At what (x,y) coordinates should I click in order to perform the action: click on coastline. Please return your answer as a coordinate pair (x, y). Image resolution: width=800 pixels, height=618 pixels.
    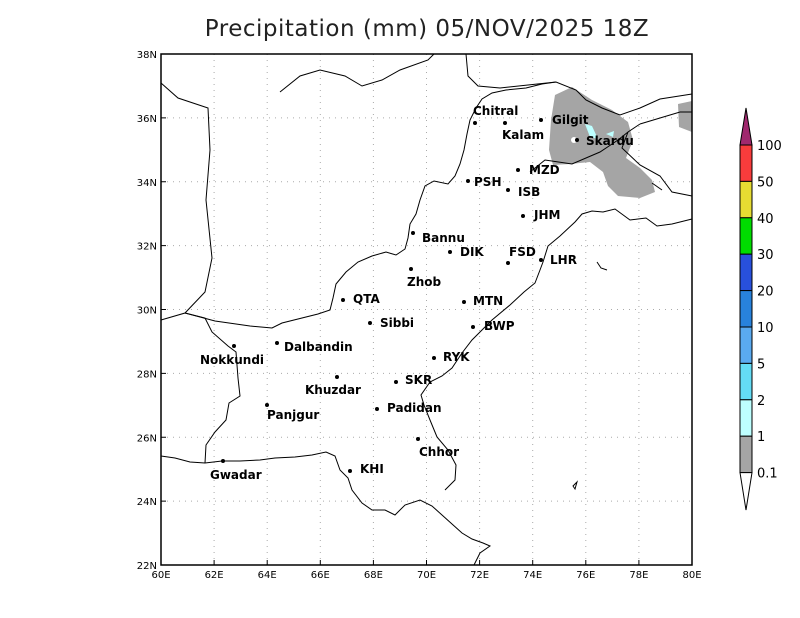
    Looking at the image, I should click on (326, 508).